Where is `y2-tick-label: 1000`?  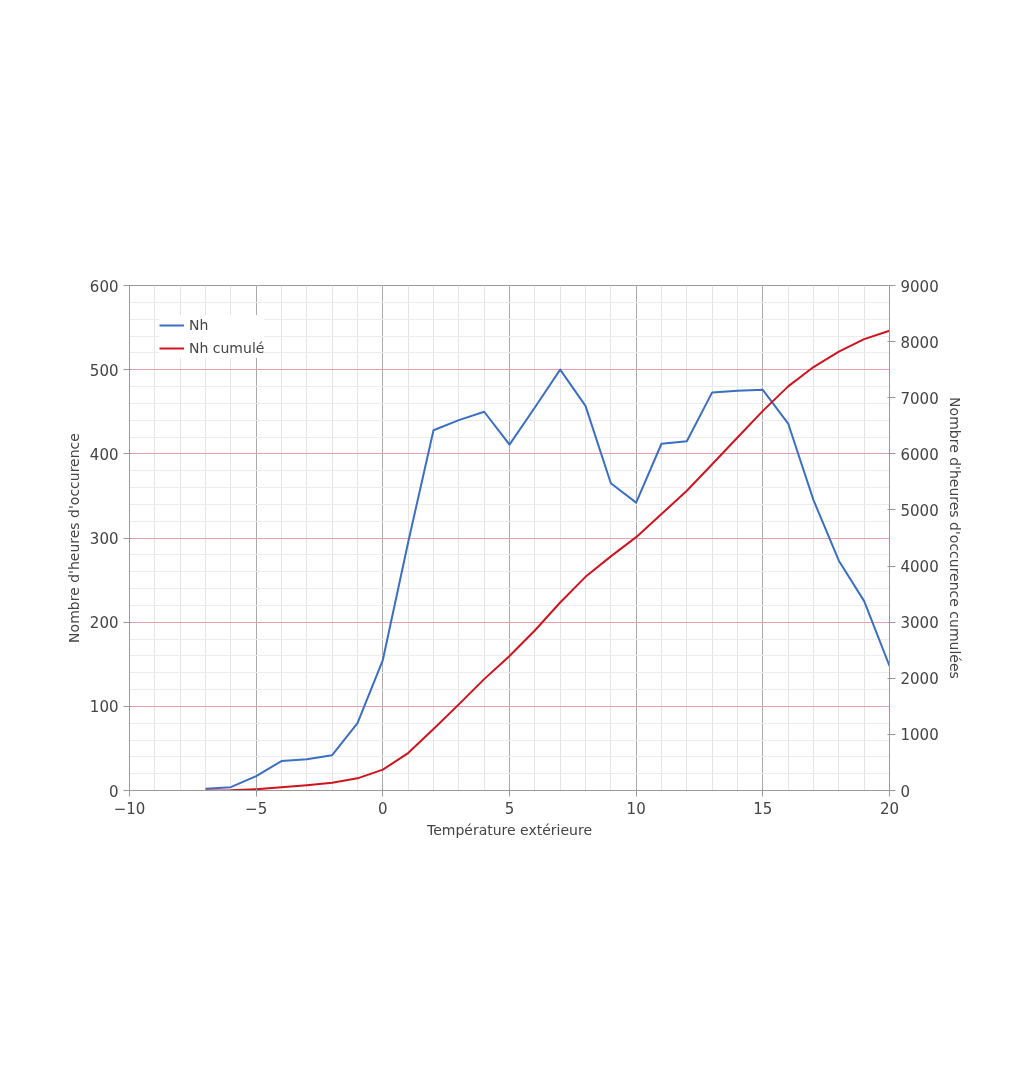
y2-tick-label: 1000 is located at coordinates (919, 735).